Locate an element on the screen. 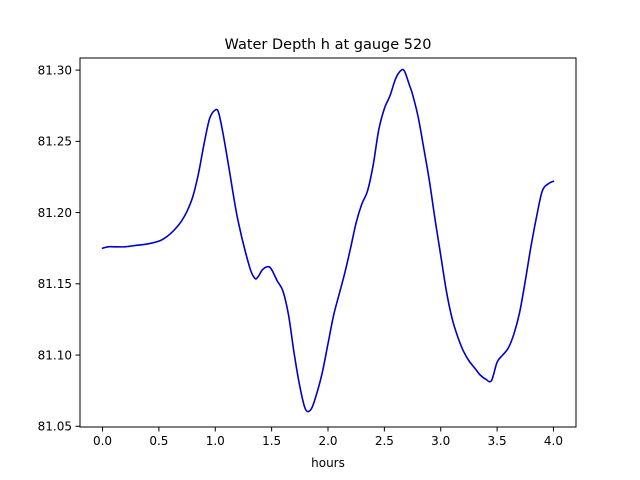 This screenshot has height=480, width=640. x-tick-label: 4.0 is located at coordinates (553, 441).